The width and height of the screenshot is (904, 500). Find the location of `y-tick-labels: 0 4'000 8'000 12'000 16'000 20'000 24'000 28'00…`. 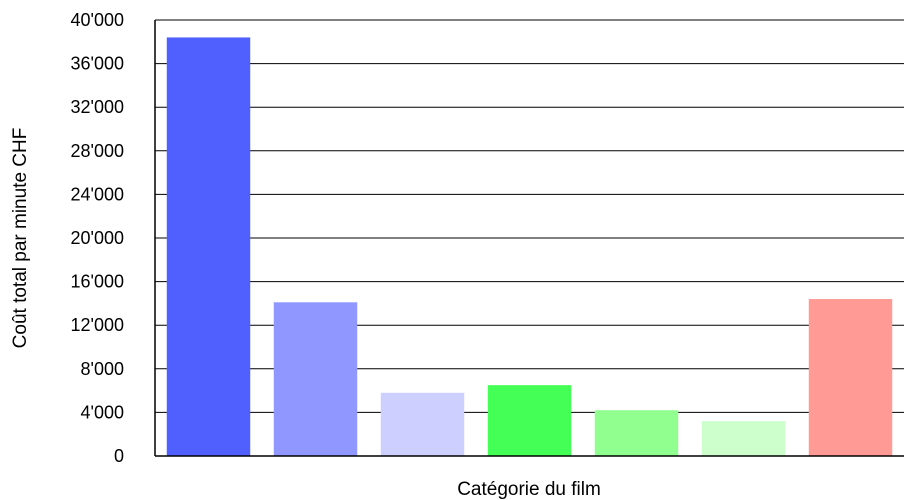

y-tick-labels: 0 4'000 8'000 12'000 16'000 20'000 24'000 28'00… is located at coordinates (98, 238).